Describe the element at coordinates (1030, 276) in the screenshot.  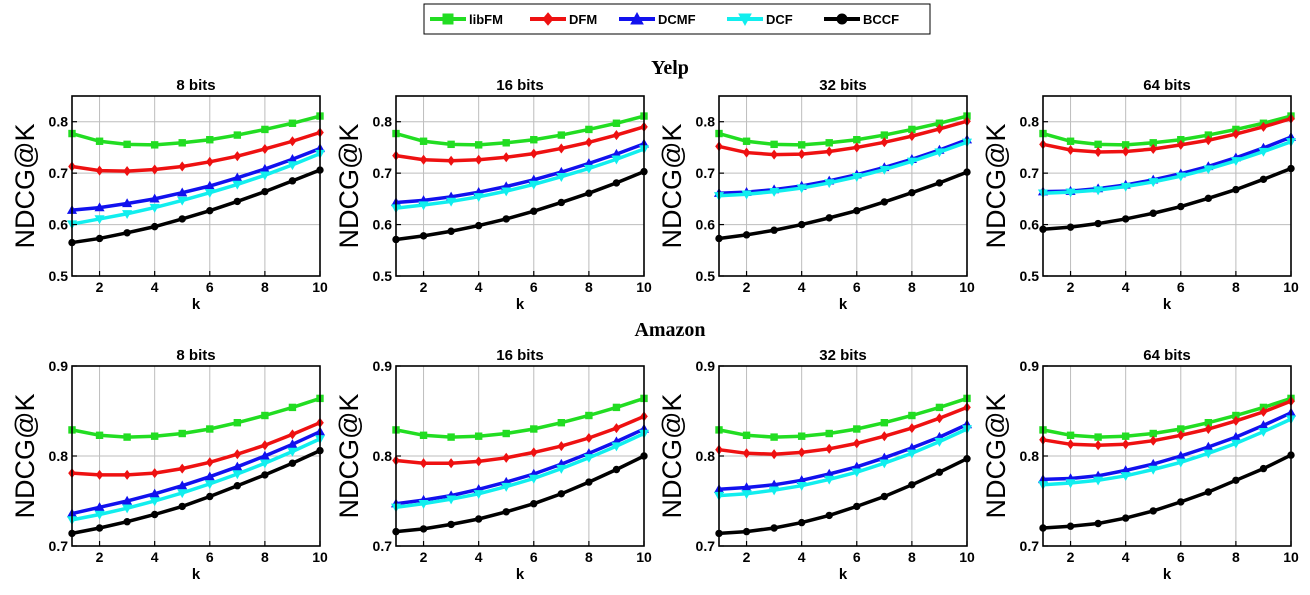
I see `y-tick-label: 0.5` at that location.